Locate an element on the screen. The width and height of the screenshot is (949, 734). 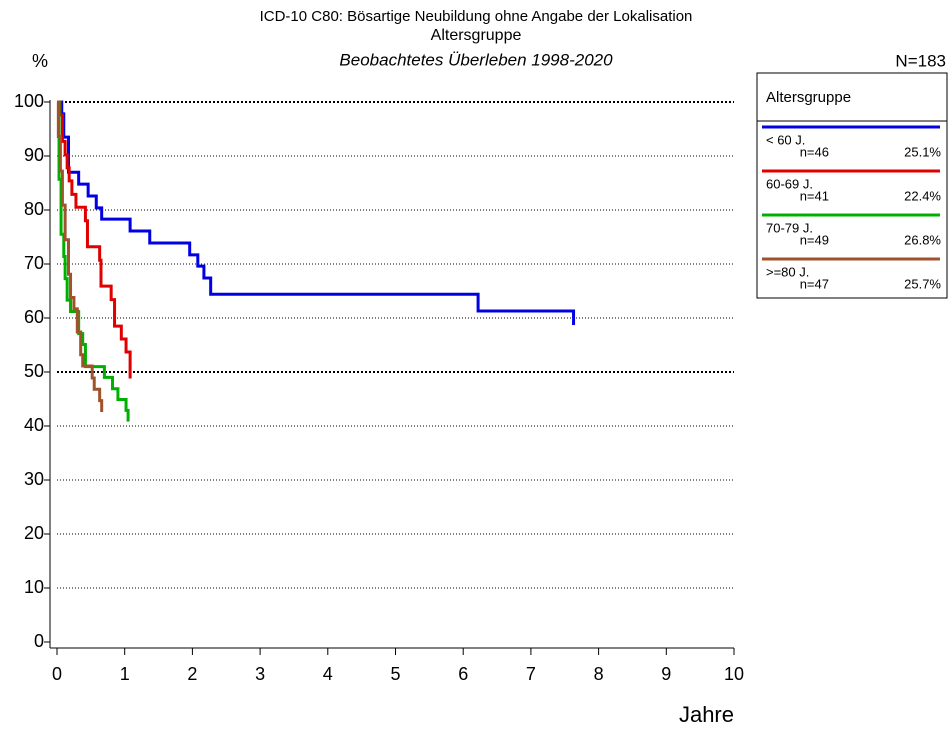
legend-share: 26.8% is located at coordinates (922, 239).